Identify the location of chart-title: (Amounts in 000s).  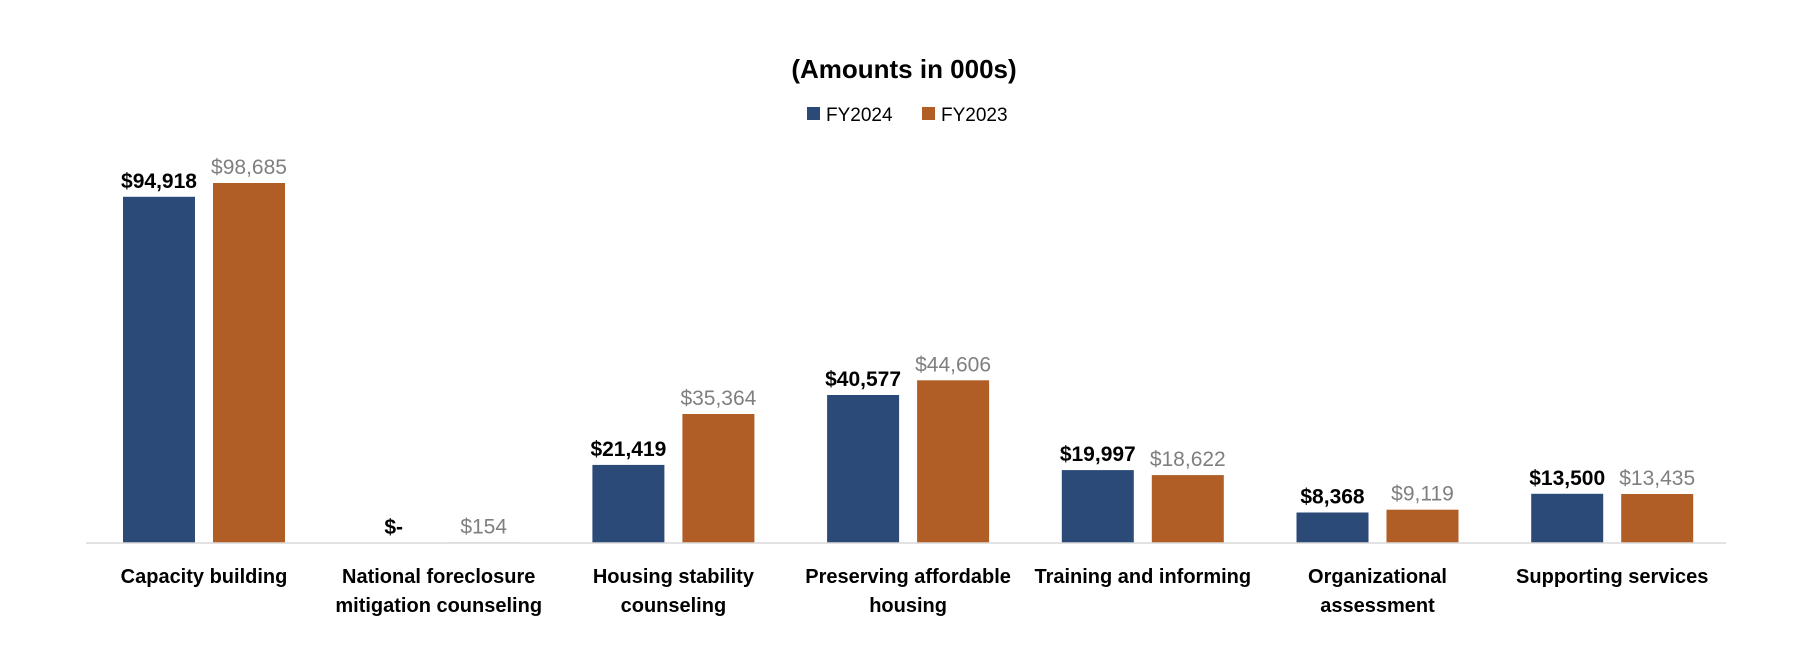
(903, 69).